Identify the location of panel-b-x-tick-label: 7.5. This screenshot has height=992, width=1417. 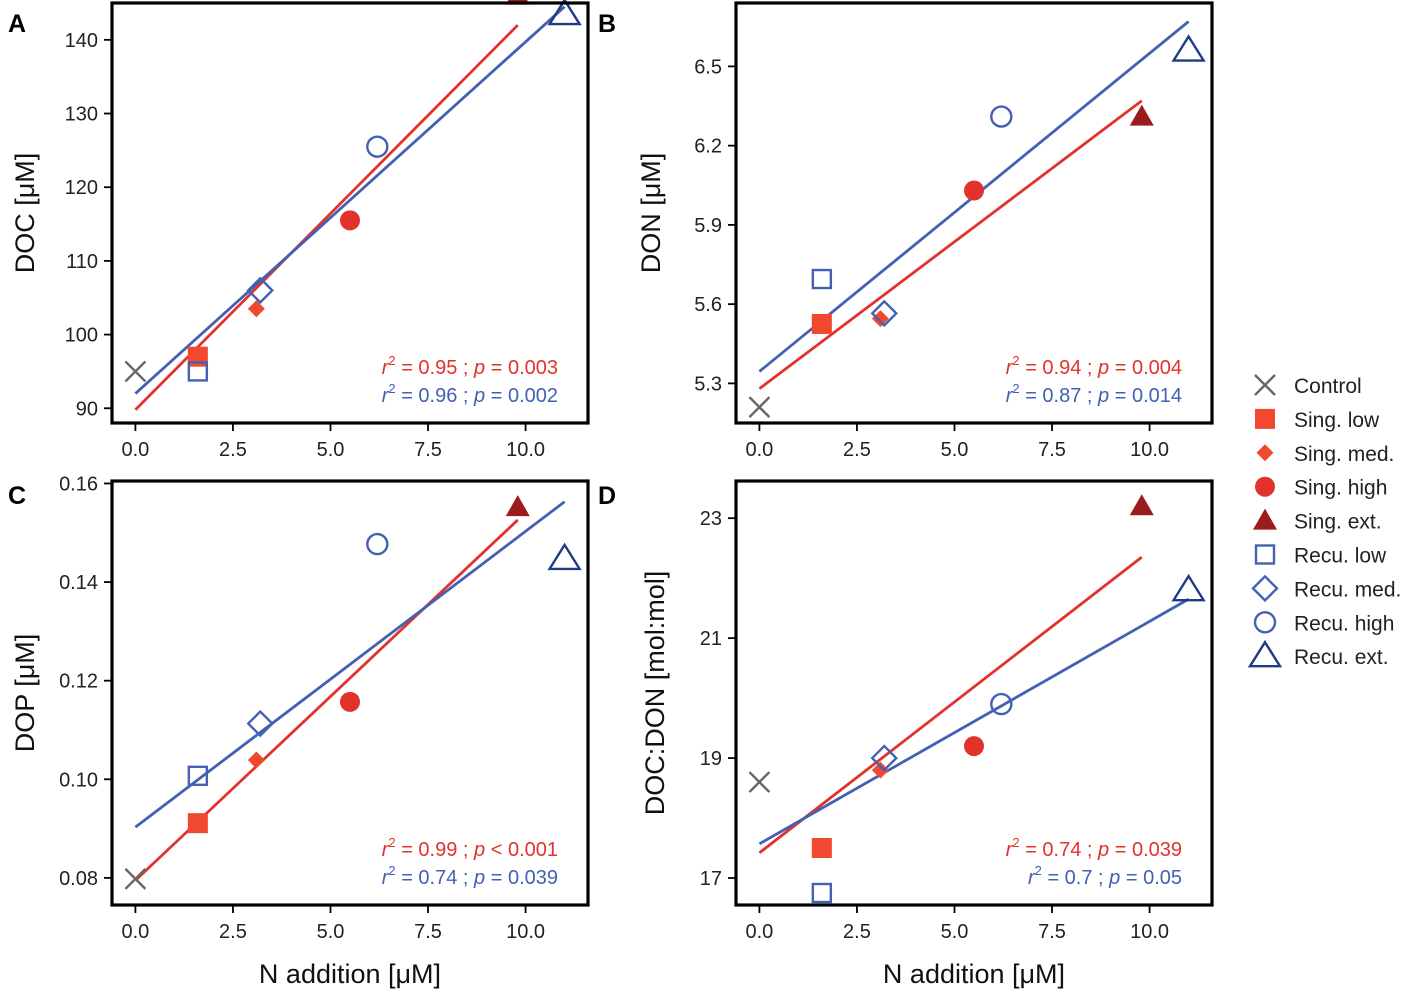
(1052, 450).